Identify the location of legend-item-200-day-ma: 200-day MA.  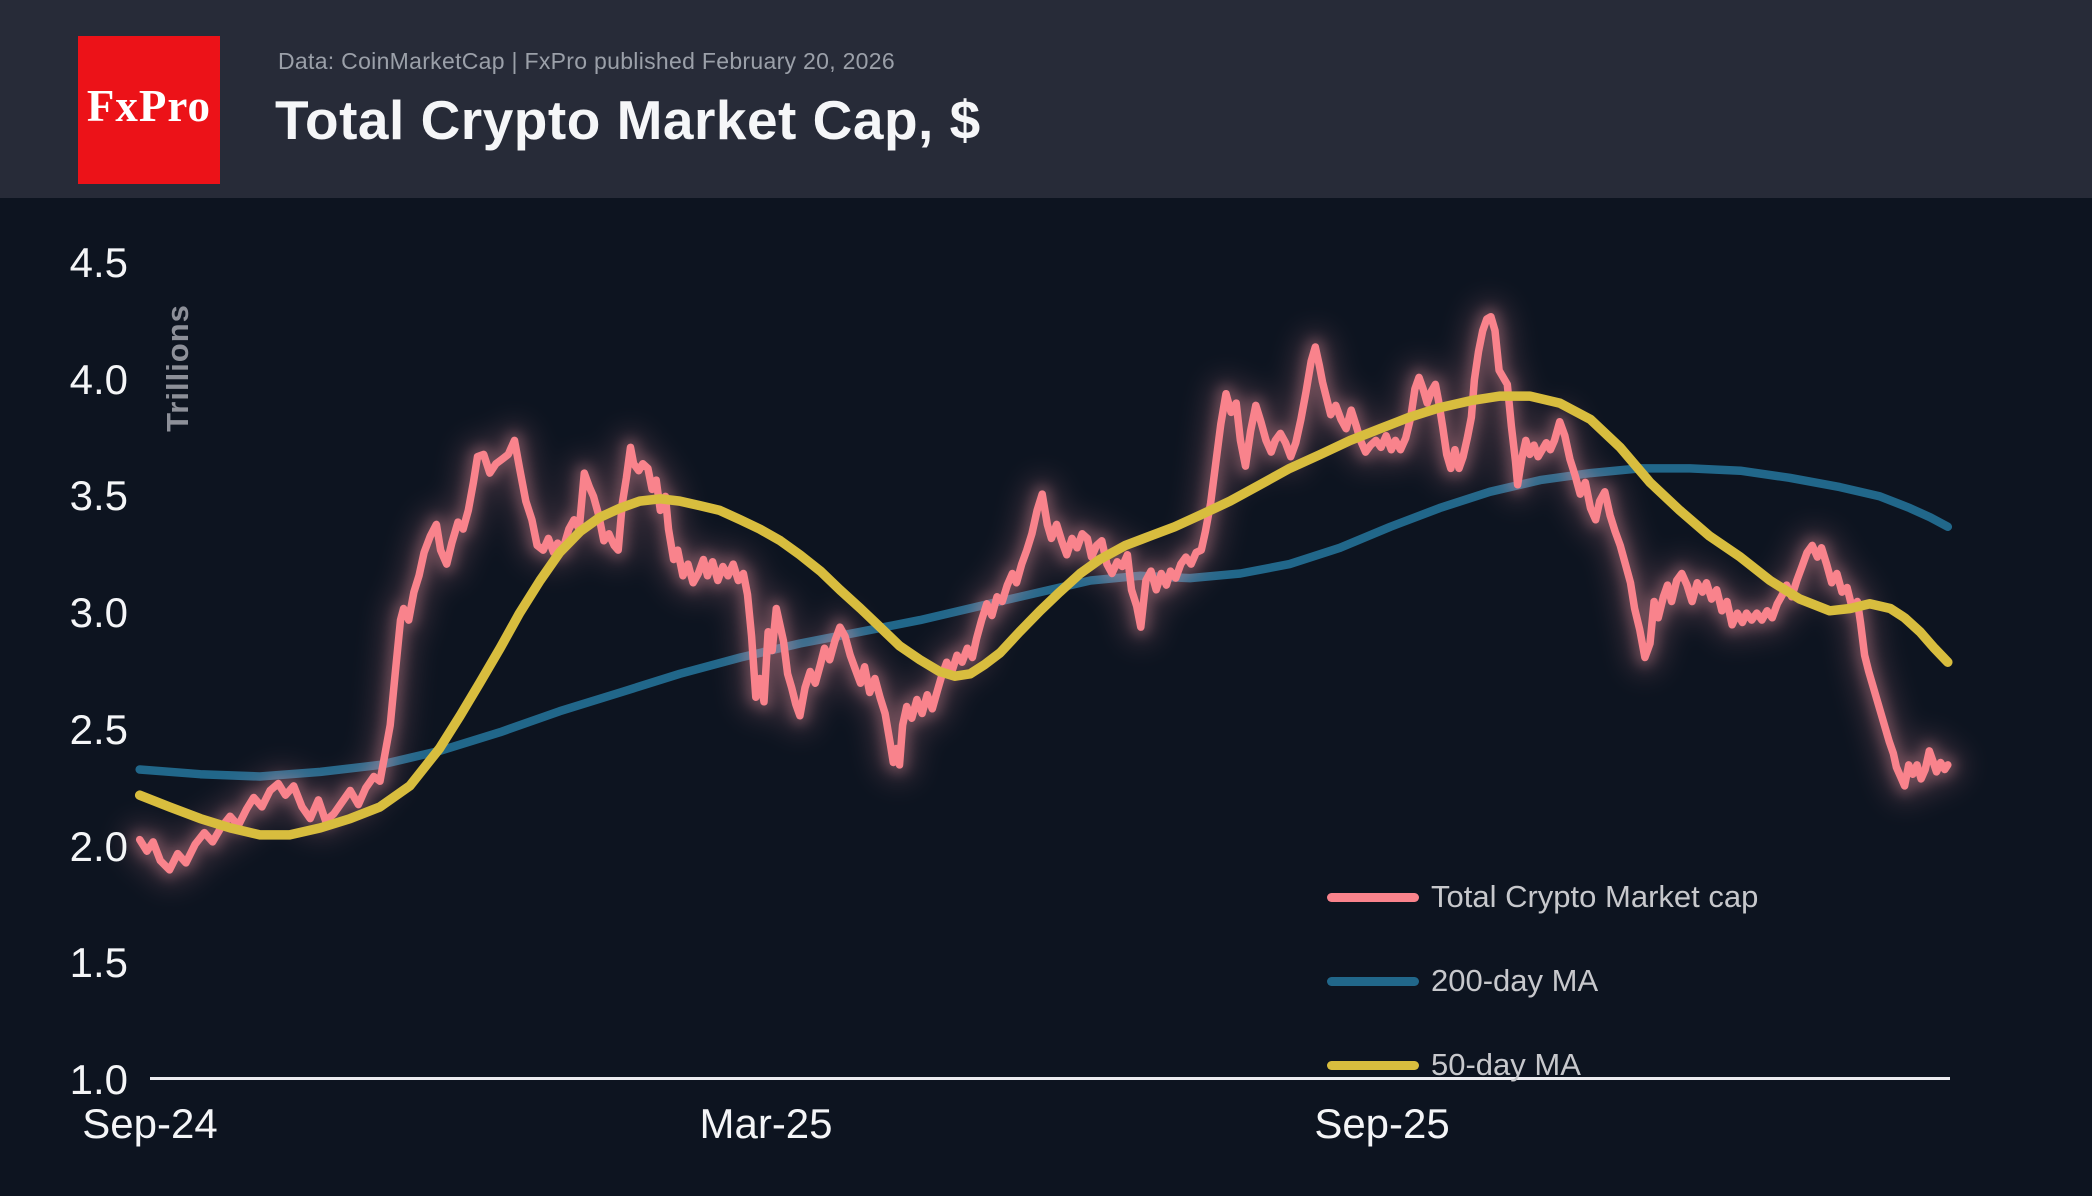
(1542, 981).